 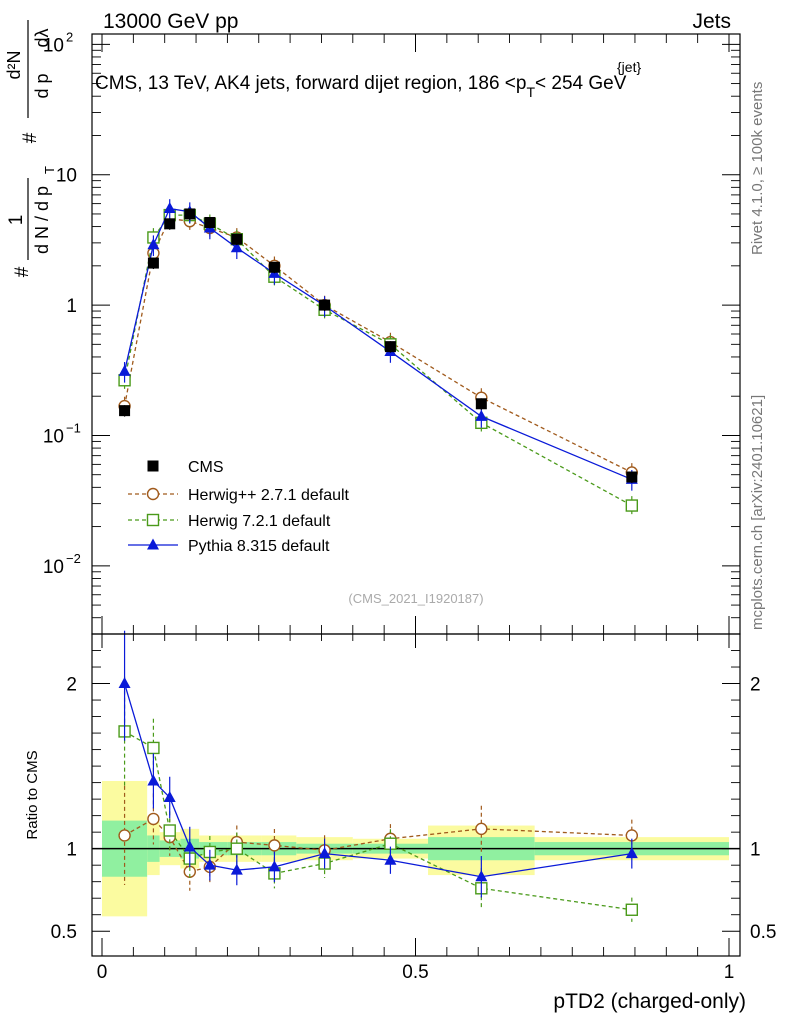 What do you see at coordinates (581, 83) in the screenshot?
I see `title-tail: < 254 GeV` at bounding box center [581, 83].